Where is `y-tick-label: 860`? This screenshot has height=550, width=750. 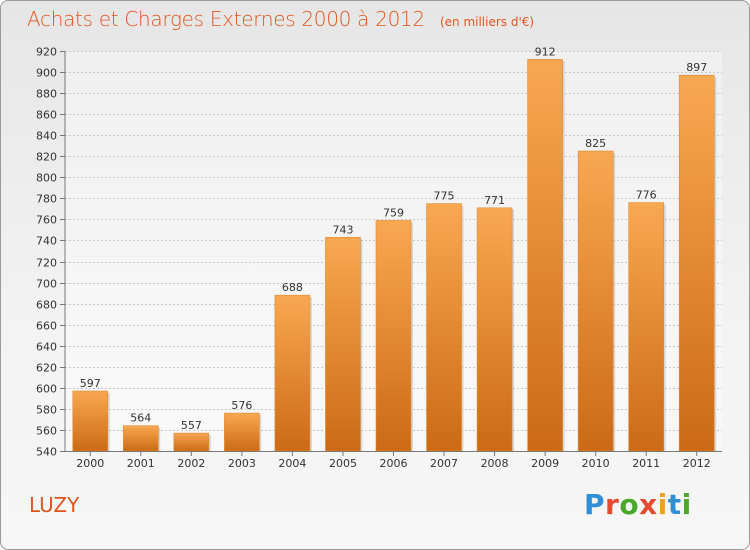
y-tick-label: 860 is located at coordinates (46, 115).